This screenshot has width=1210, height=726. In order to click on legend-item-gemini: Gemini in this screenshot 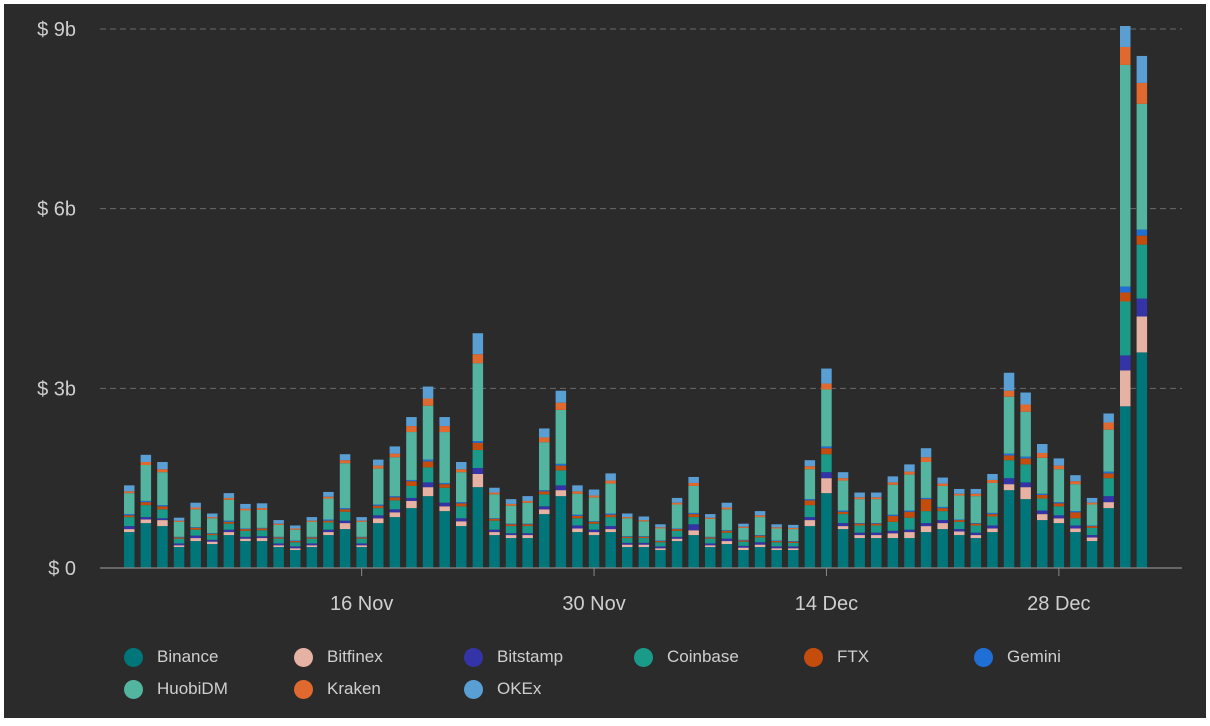, I will do `click(1017, 657)`.